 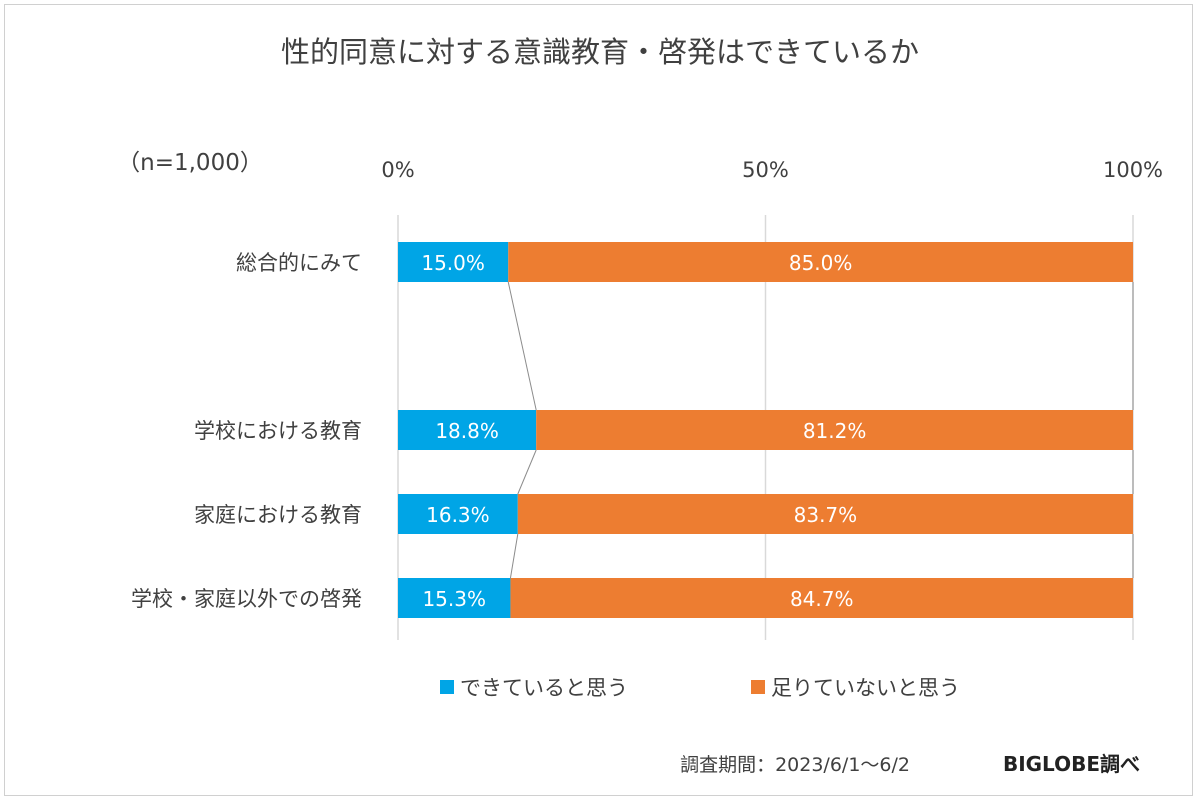 I want to click on data-label: 81.2%, so click(x=835, y=431).